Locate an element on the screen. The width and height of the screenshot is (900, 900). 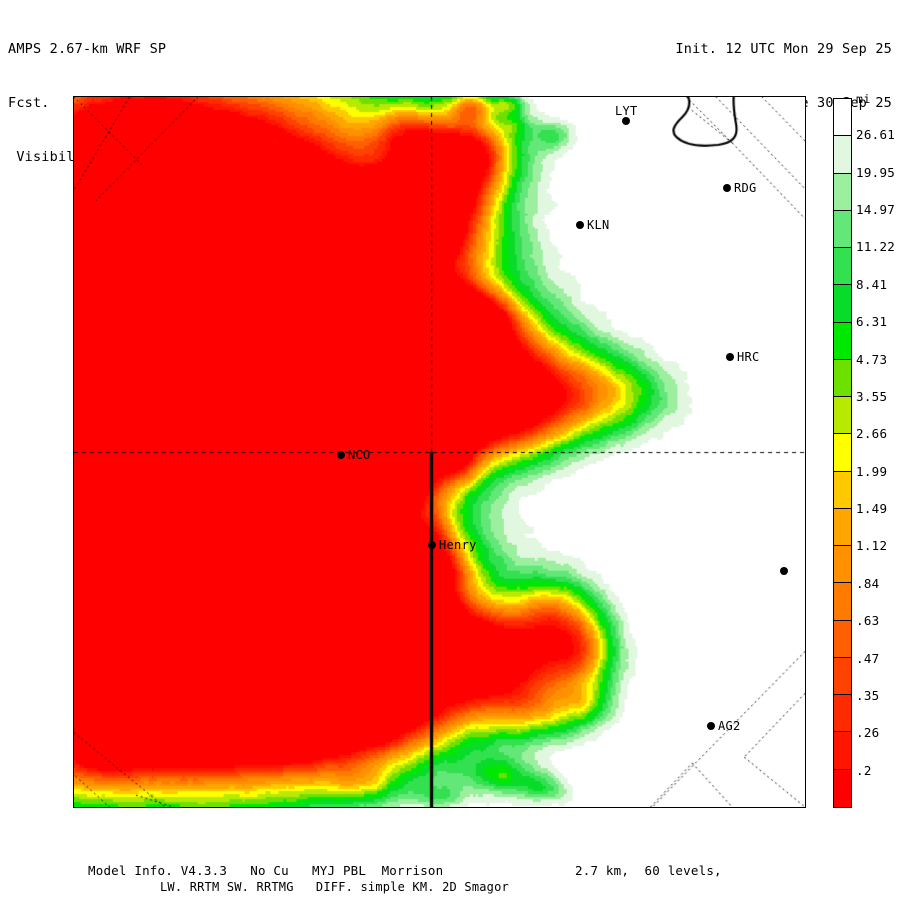
station-label: HRC is located at coordinates (748, 357).